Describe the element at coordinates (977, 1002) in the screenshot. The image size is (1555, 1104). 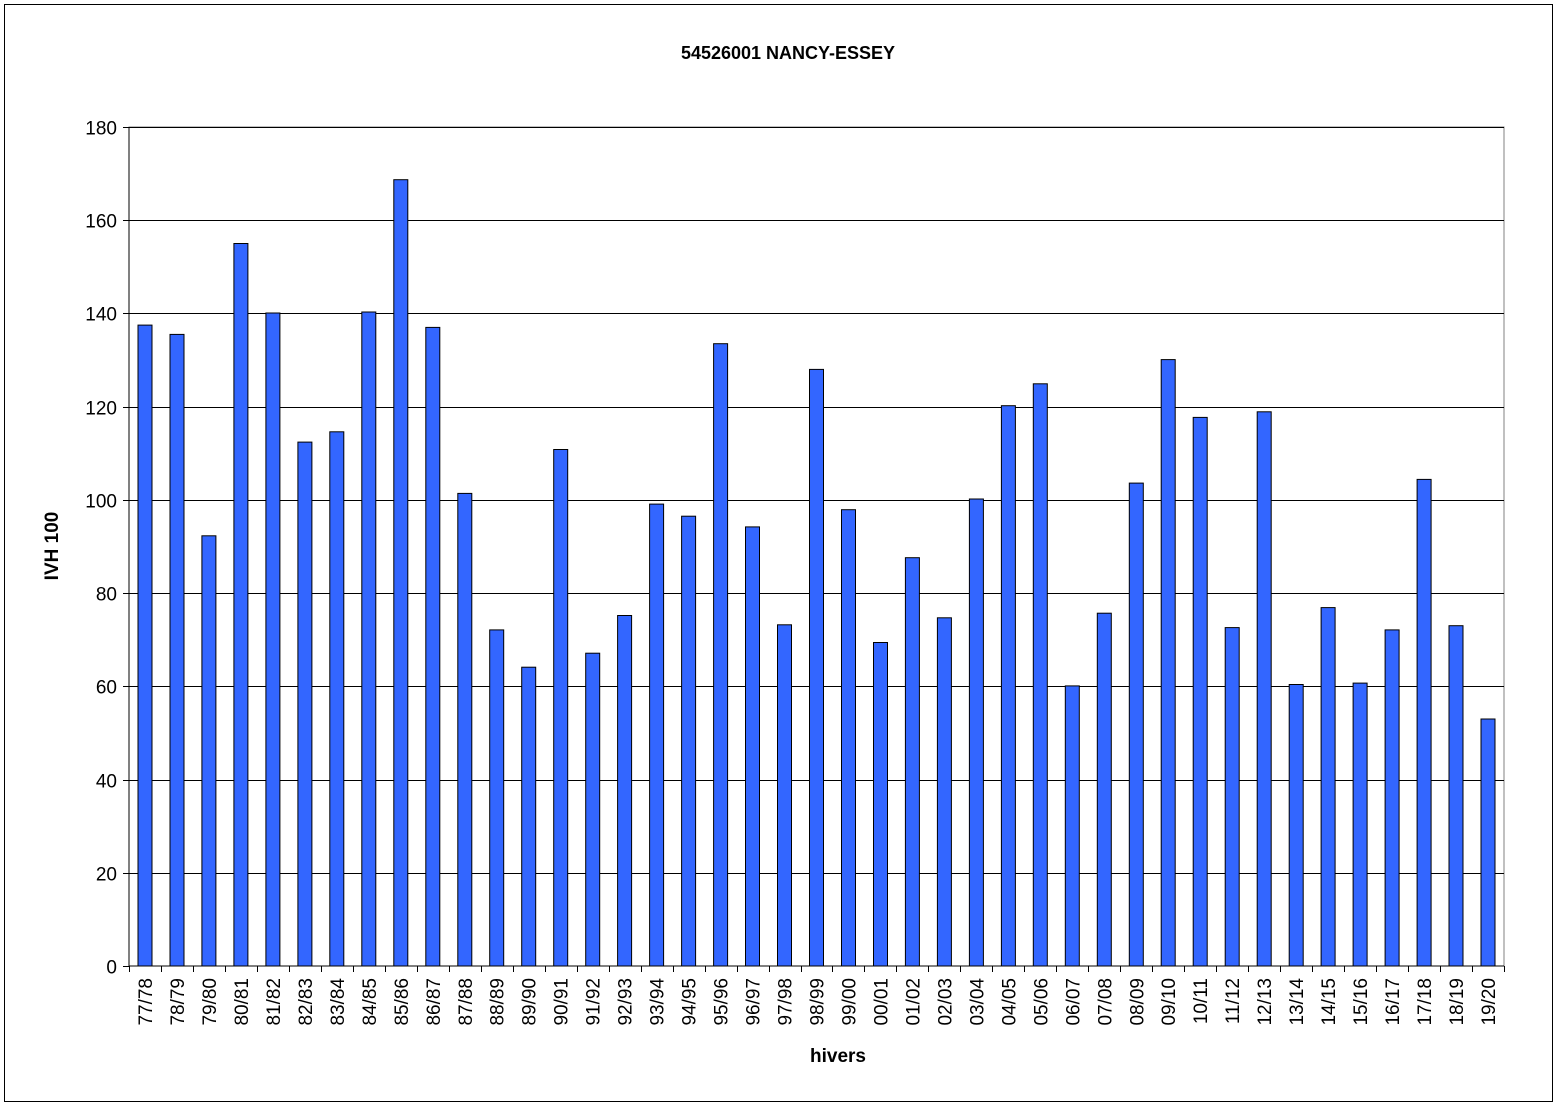
I see `x-tick-label: 03/04` at that location.